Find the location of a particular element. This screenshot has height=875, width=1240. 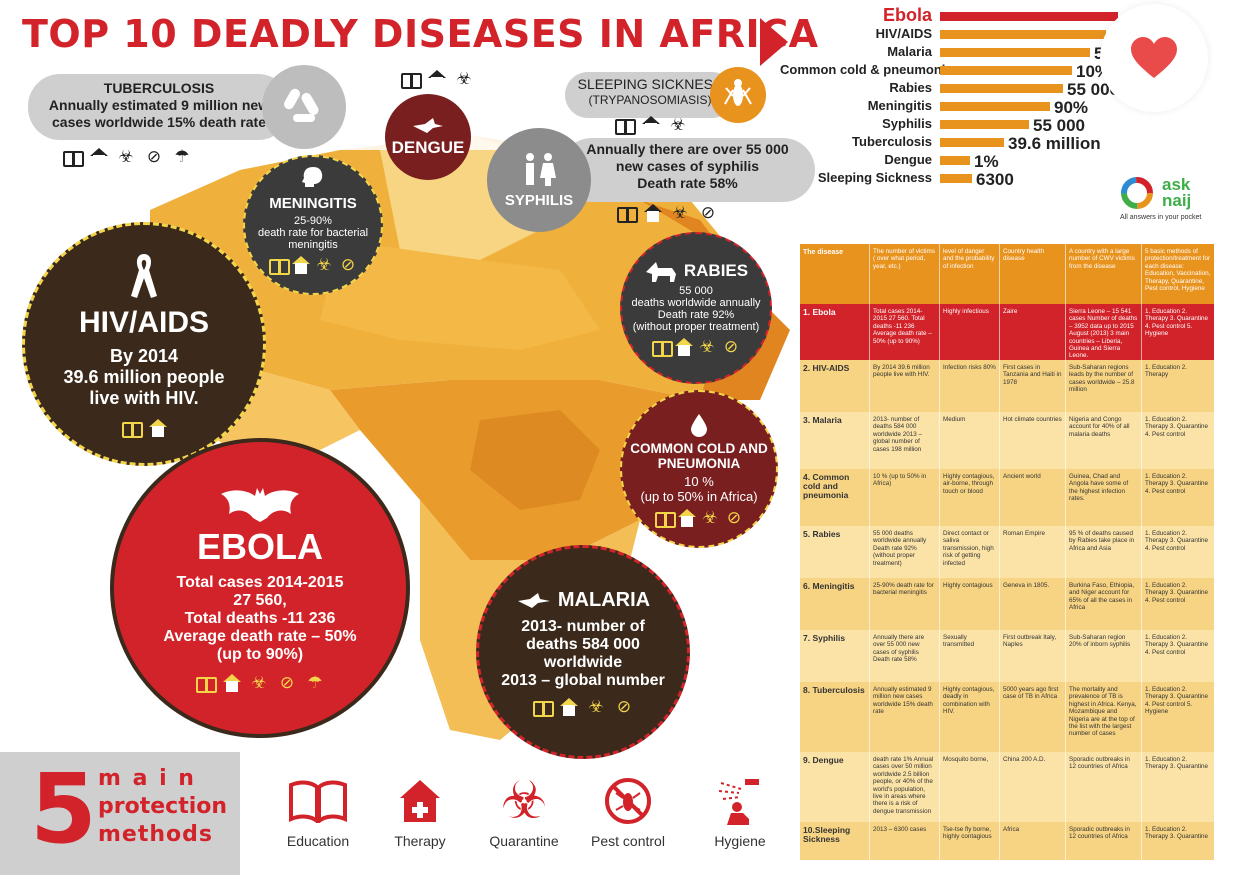

sleeping-sub: (TRYPANOSOMIASIS) is located at coordinates (650, 100).